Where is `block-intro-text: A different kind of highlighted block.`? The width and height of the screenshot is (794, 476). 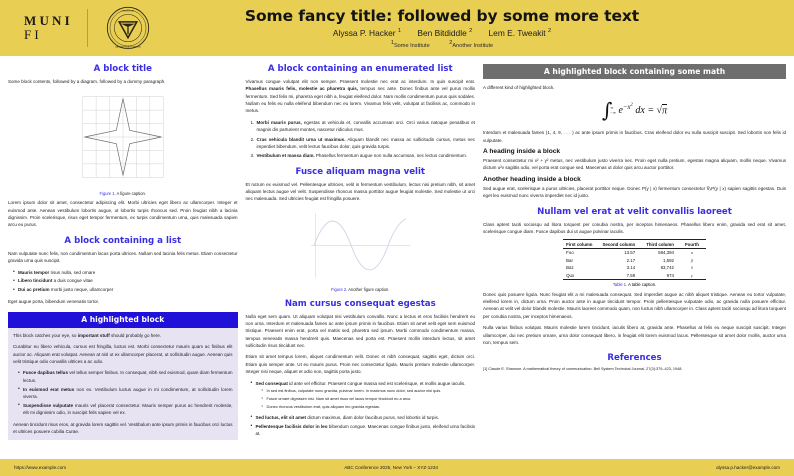 block-intro-text: A different kind of highlighted block. is located at coordinates (519, 87).